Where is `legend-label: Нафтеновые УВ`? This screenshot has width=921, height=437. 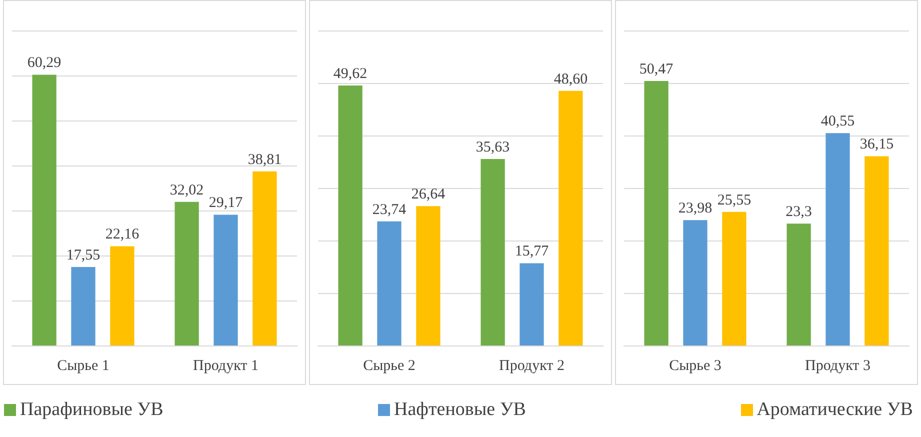
legend-label: Нафтеновые УВ is located at coordinates (460, 410).